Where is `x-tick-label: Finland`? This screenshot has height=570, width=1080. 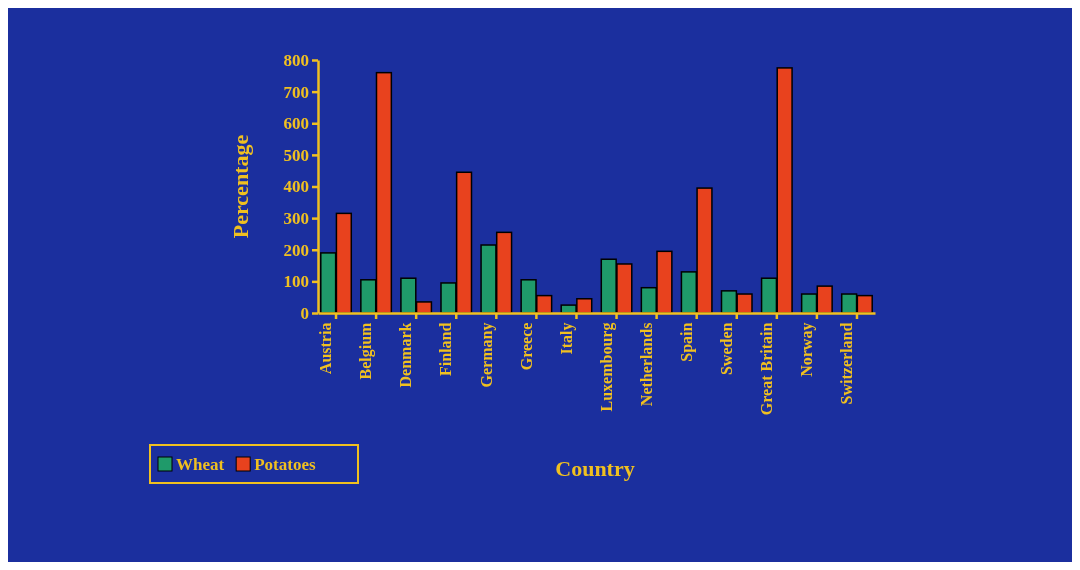
x-tick-label: Finland is located at coordinates (446, 349).